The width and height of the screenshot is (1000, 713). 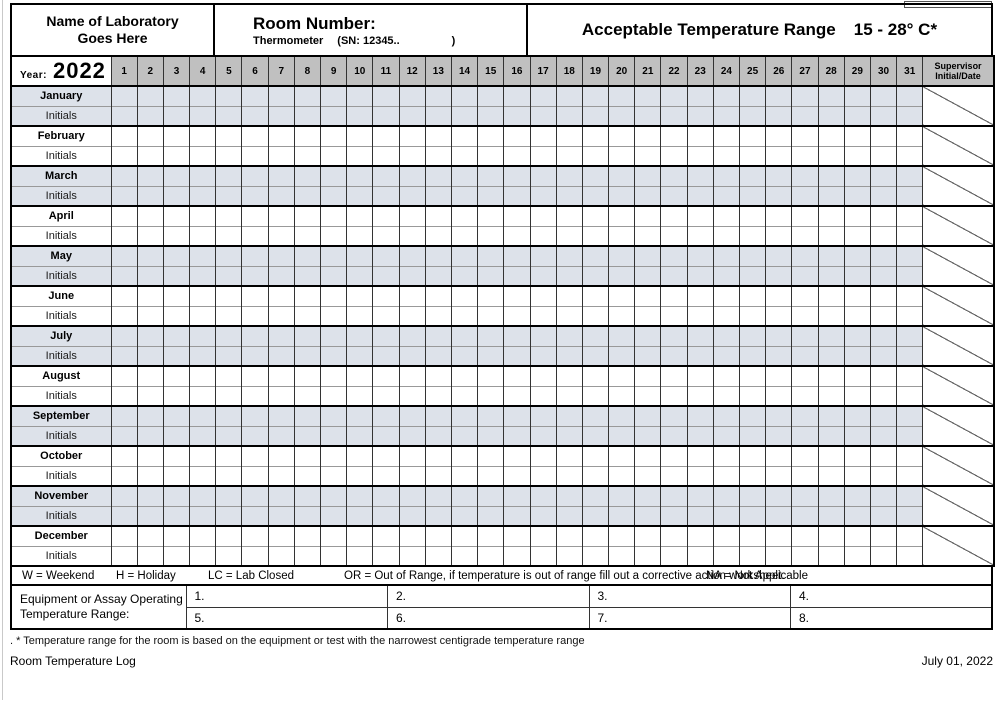 I want to click on supervisor-cell-june, so click(x=958, y=305).